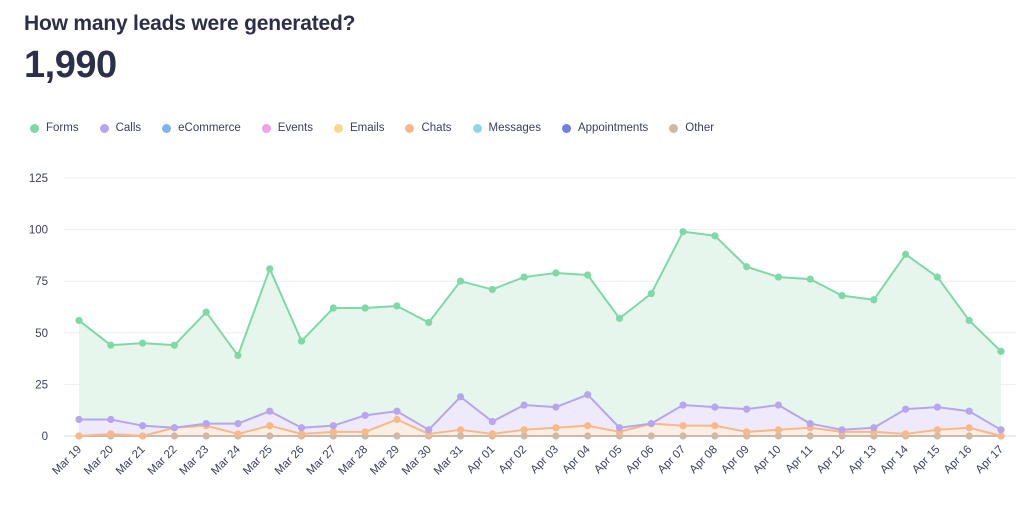 Image resolution: width=1024 pixels, height=523 pixels. Describe the element at coordinates (266, 128) in the screenshot. I see `events-dot-icon` at that location.